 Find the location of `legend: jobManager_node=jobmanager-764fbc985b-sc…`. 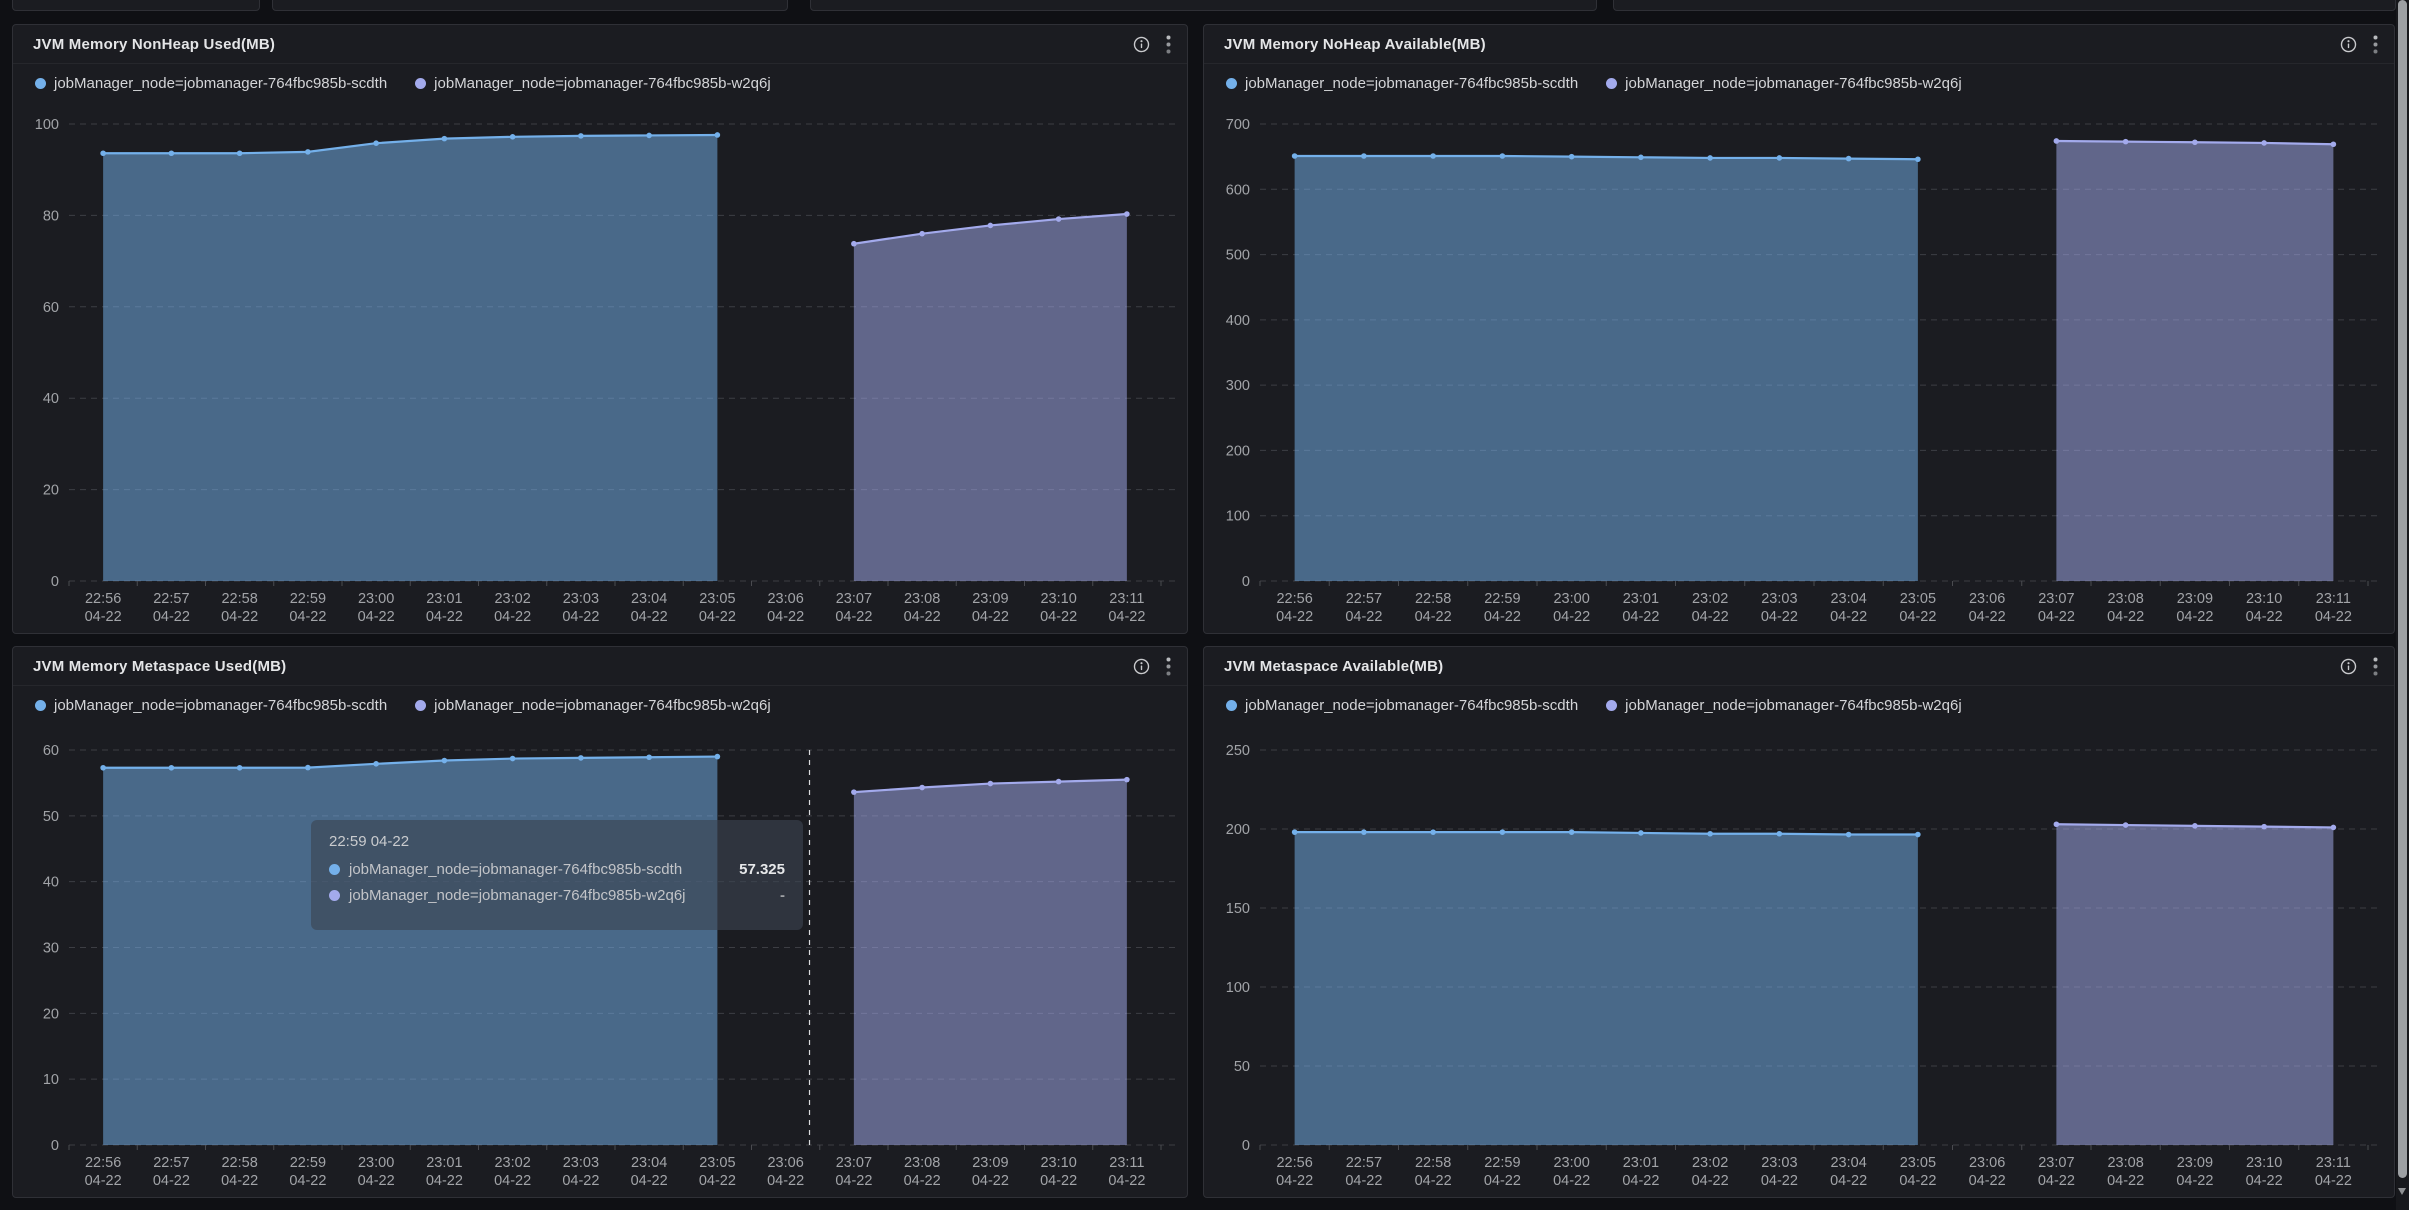

legend: jobManager_node=jobmanager-764fbc985b-sc… is located at coordinates (600, 703).